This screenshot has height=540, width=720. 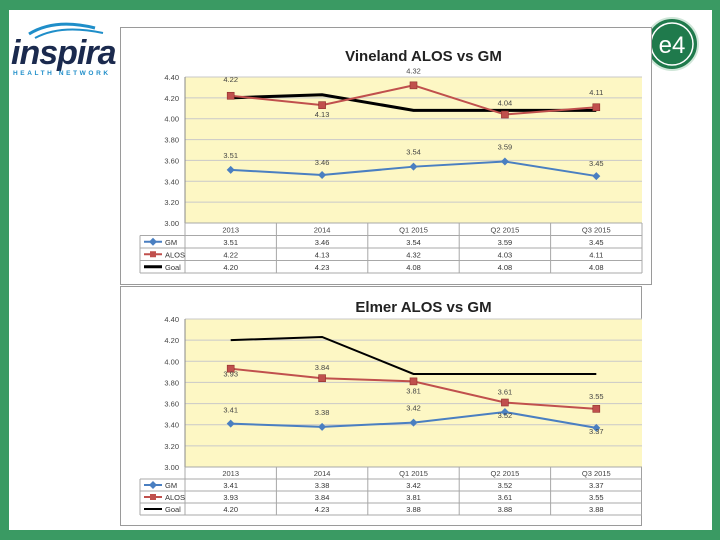 What do you see at coordinates (505, 254) in the screenshot?
I see `table-cell: 4.03` at bounding box center [505, 254].